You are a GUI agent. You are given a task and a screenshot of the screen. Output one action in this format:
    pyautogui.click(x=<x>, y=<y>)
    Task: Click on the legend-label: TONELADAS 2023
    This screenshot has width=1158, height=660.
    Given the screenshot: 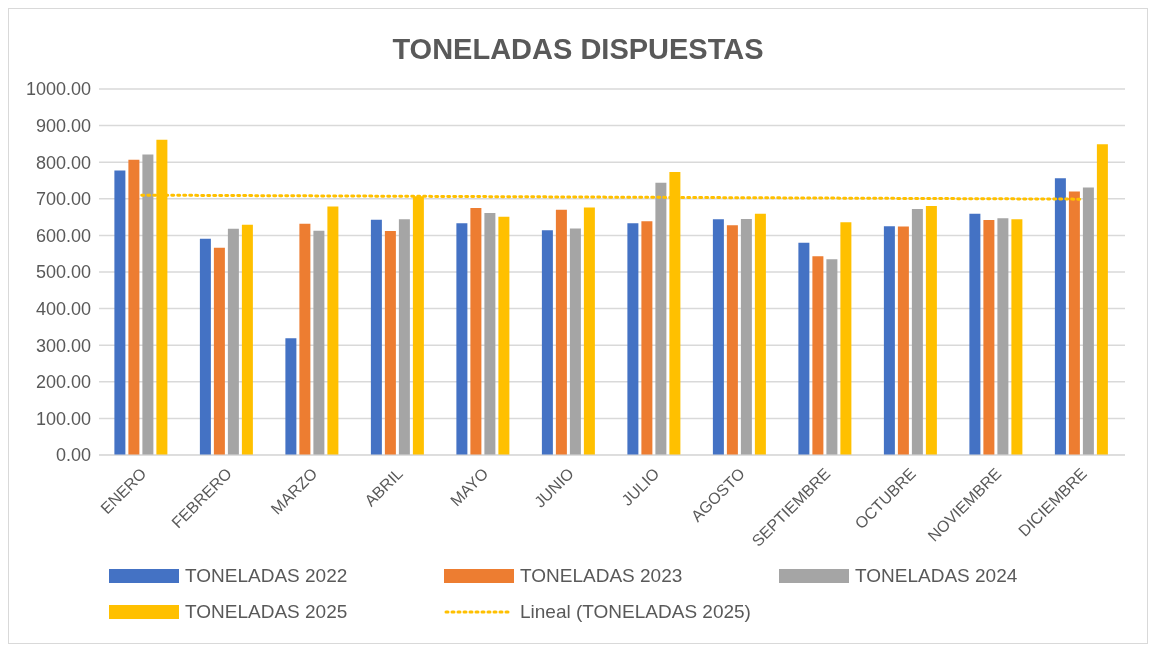 What is the action you would take?
    pyautogui.click(x=601, y=576)
    